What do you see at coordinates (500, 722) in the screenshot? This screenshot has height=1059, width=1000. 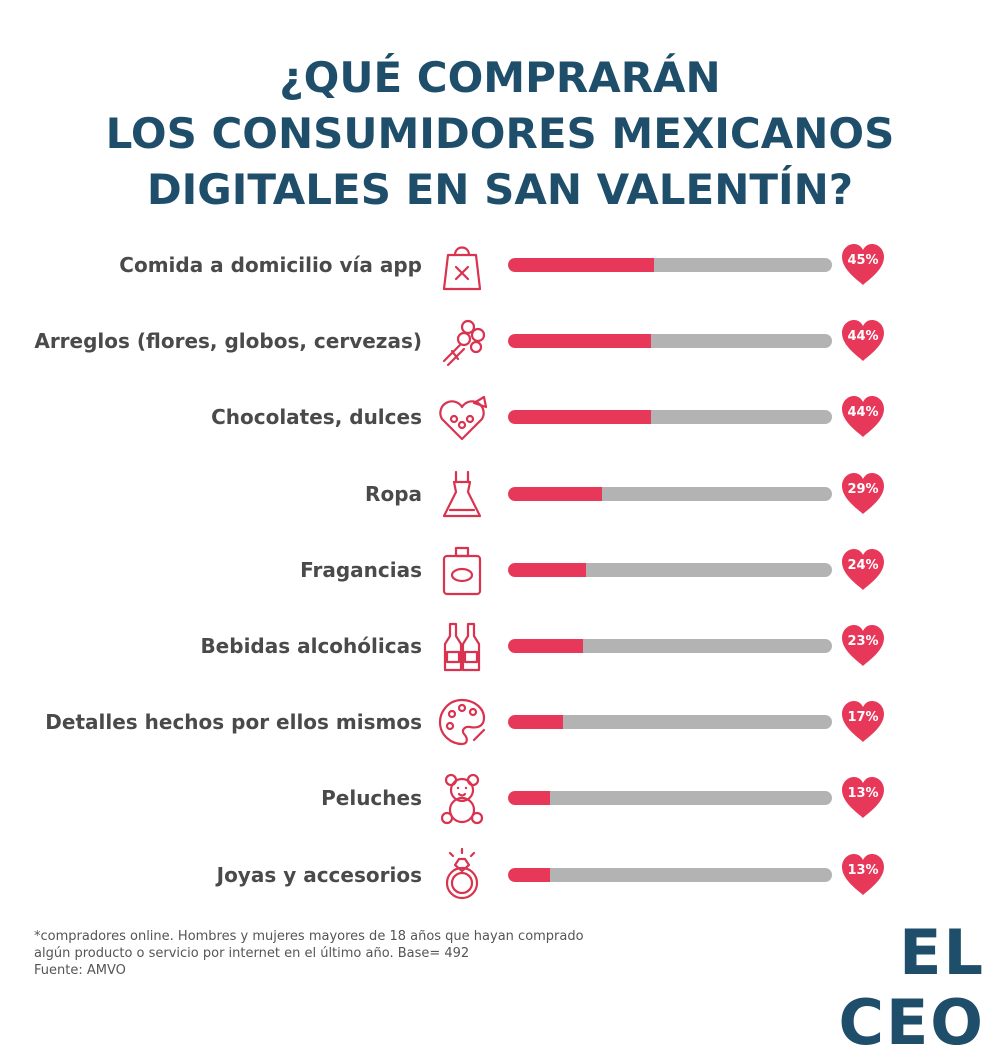 I see `bar-row: Detalles hechos por ellos mismos 17%` at bounding box center [500, 722].